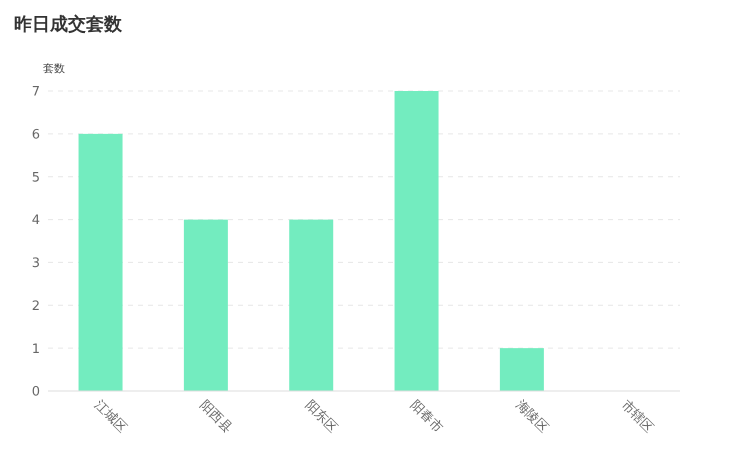  Describe the element at coordinates (36, 220) in the screenshot. I see `y-tick-label: 4` at that location.